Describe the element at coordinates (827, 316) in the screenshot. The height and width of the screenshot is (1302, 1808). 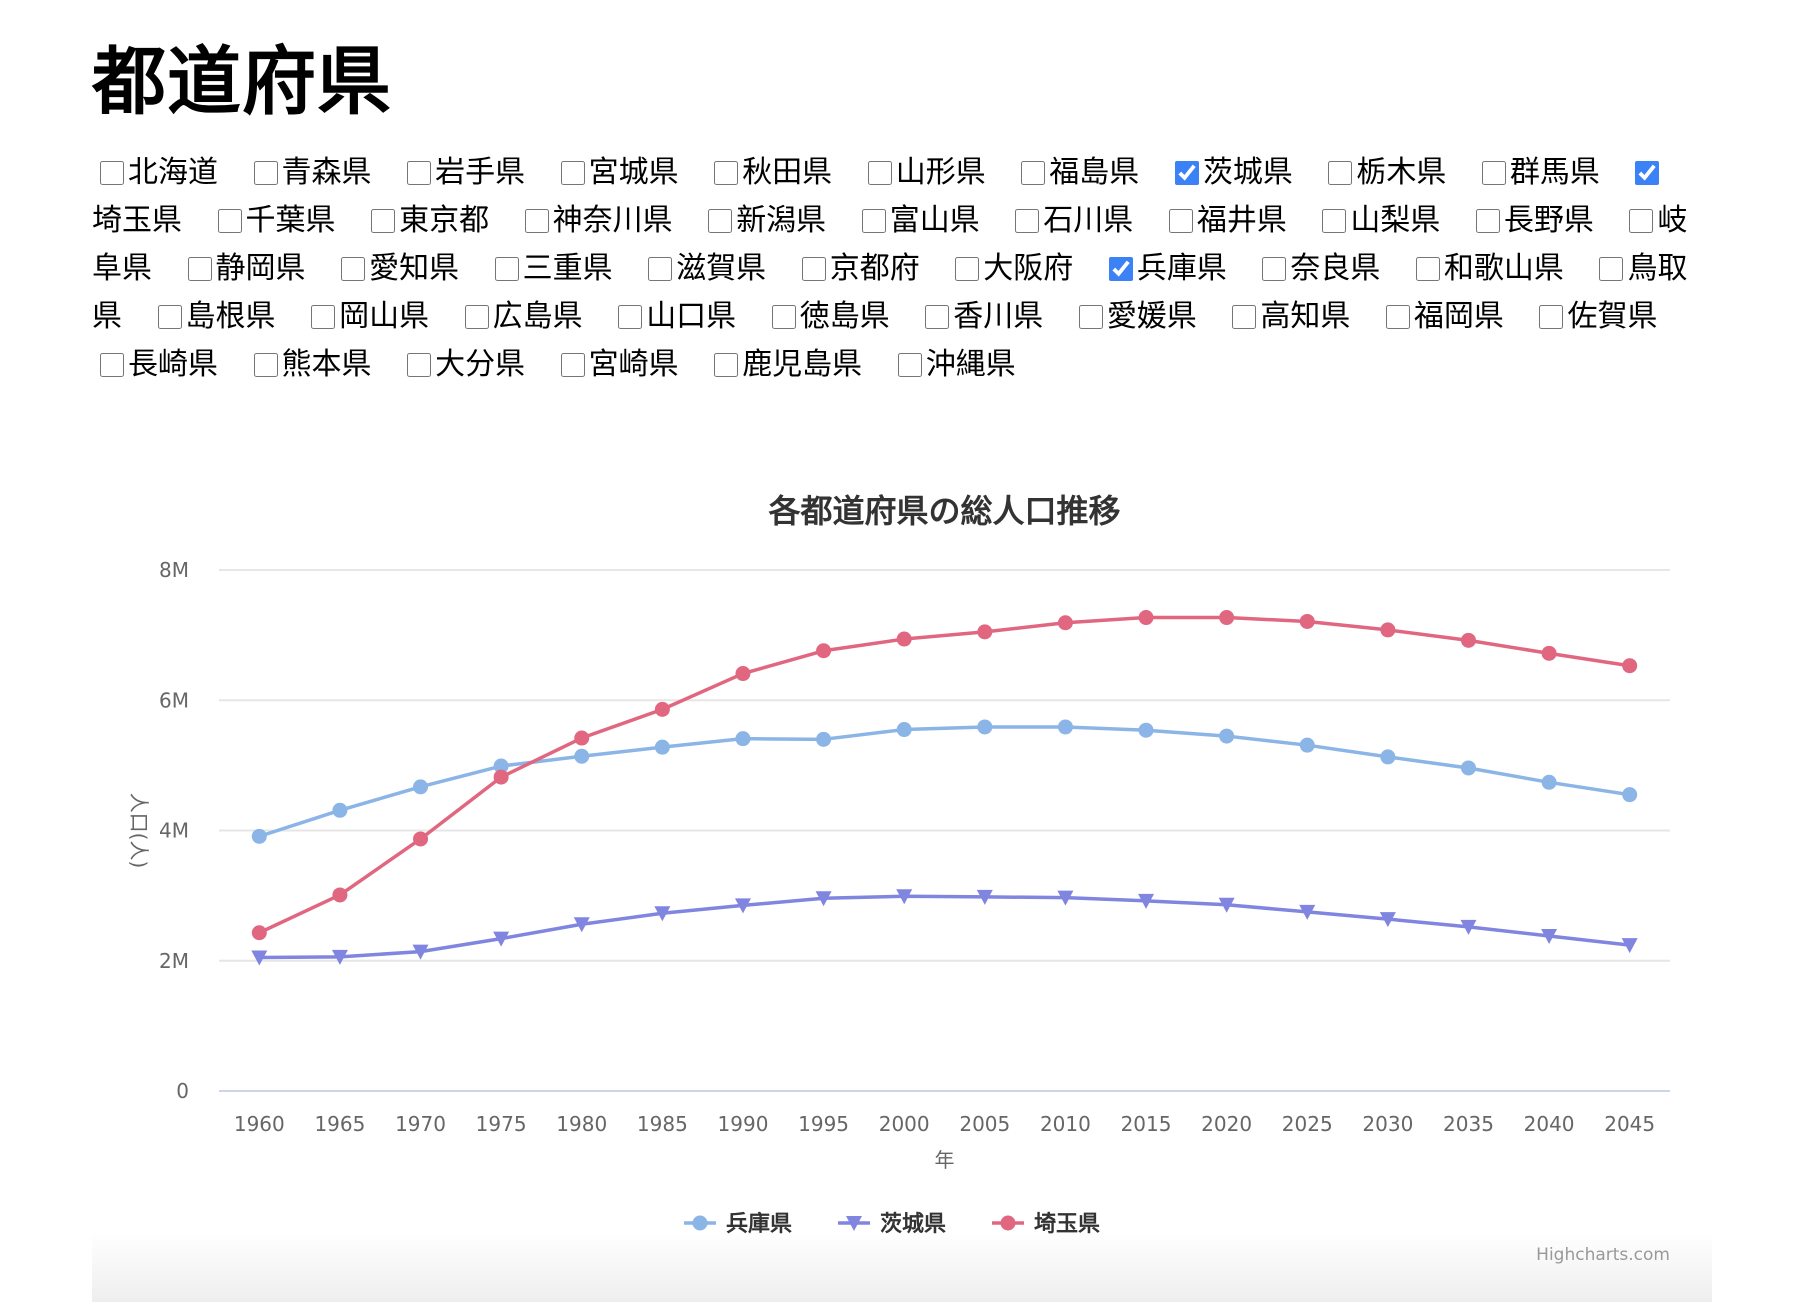
I see `prefecture-option: 徳島県` at that location.